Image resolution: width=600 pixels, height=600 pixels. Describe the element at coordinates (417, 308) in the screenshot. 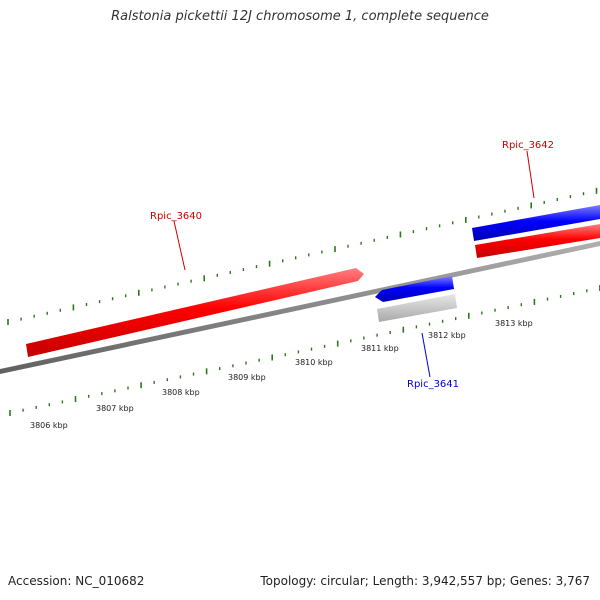

I see `gene-Rpic_3641-shadow` at that location.